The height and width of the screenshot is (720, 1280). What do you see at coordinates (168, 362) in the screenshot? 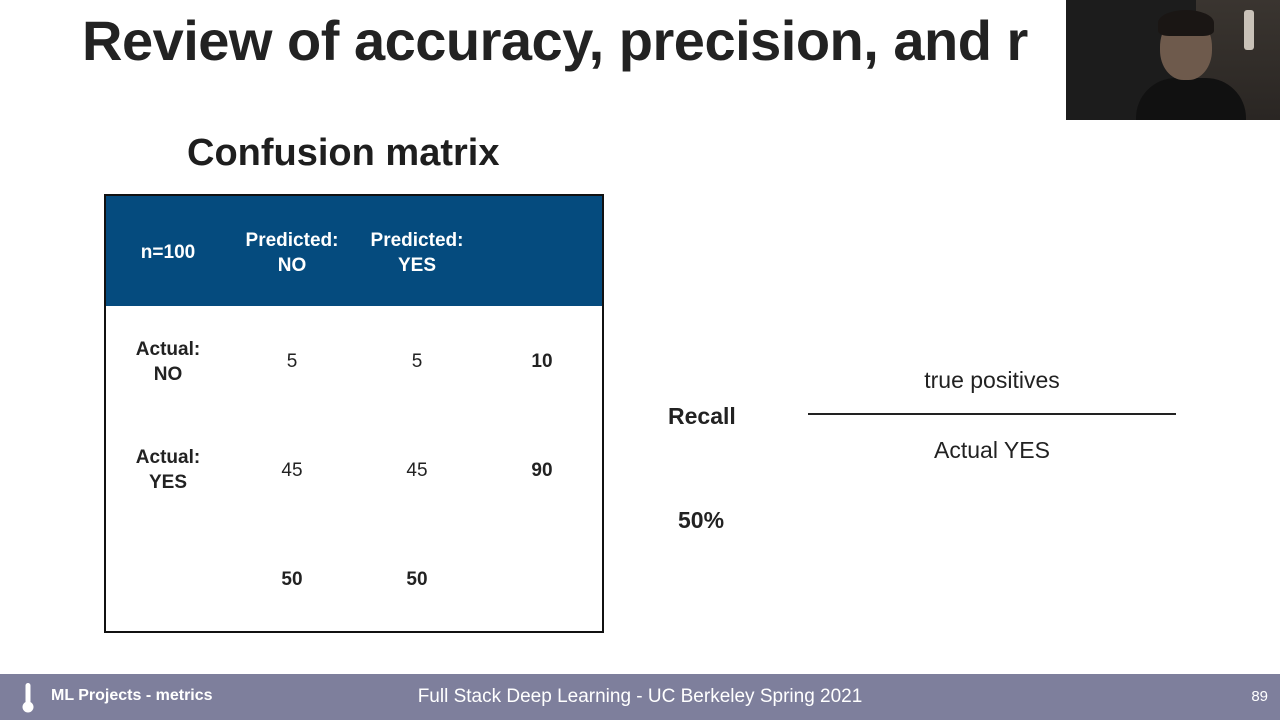
I see `row-label-actual-no: Actual: NO` at bounding box center [168, 362].